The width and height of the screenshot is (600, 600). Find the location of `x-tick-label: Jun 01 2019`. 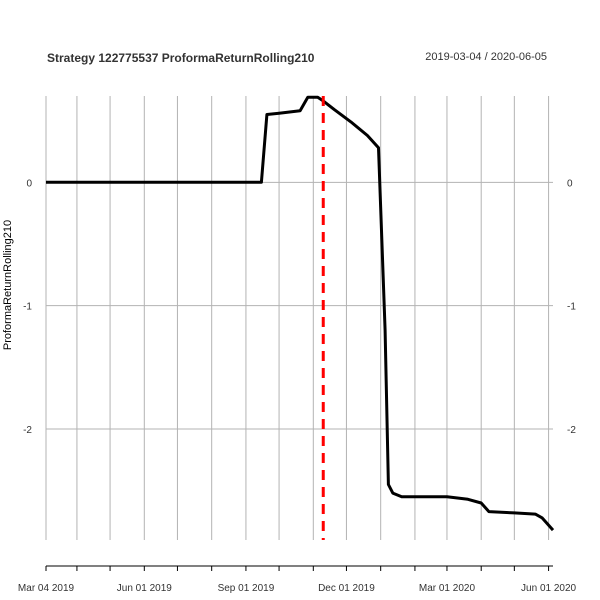

x-tick-label: Jun 01 2019 is located at coordinates (144, 588).